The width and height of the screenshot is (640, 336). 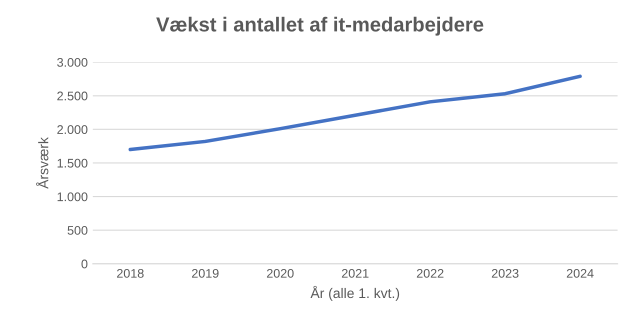 I want to click on y-axis-title: Årsværk, so click(x=42, y=163).